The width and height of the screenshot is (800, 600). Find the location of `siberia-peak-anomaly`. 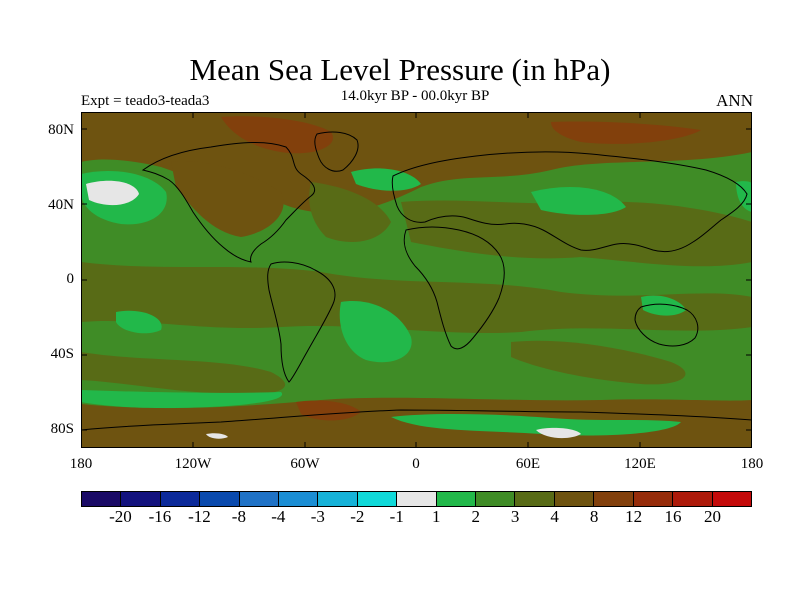

siberia-peak-anomaly is located at coordinates (626, 132).